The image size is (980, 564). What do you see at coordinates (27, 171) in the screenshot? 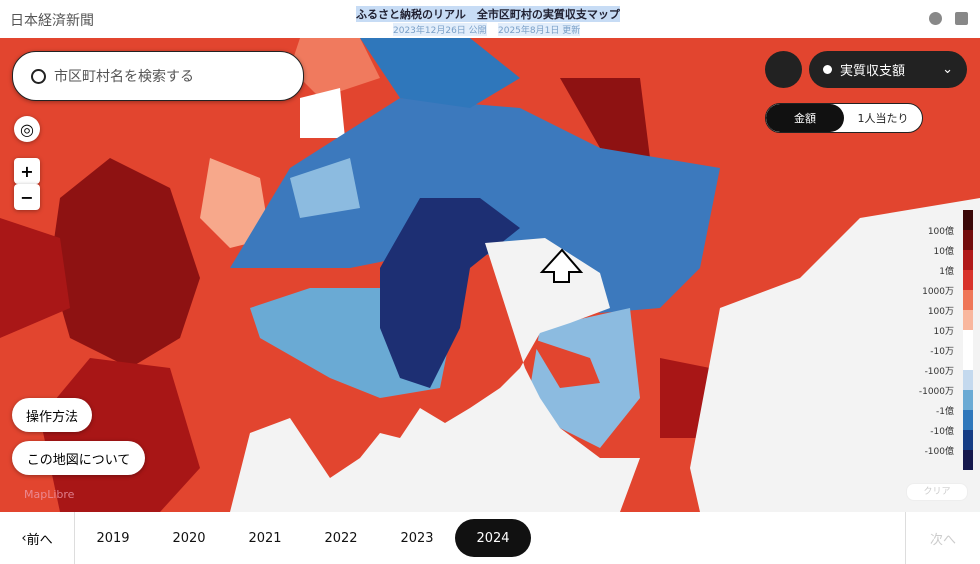
I see `zoom-in: +` at bounding box center [27, 171].